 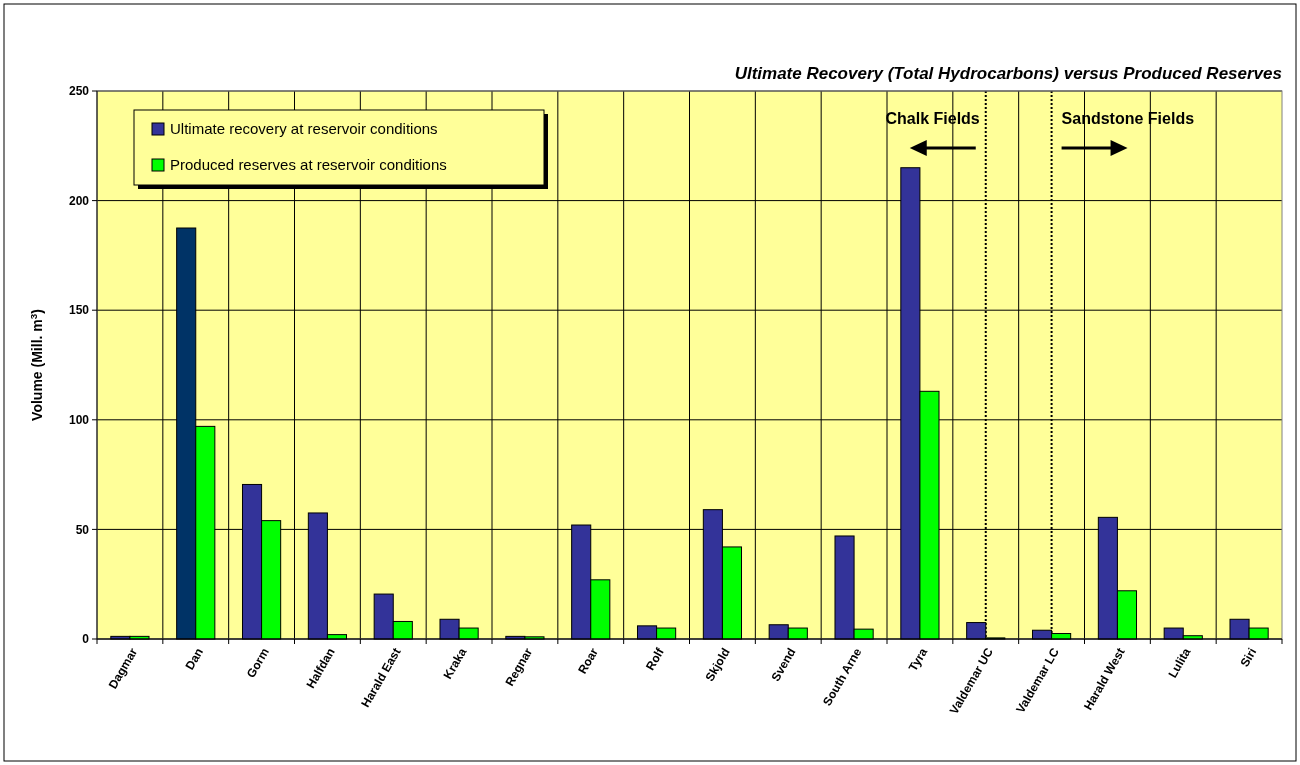 What do you see at coordinates (79, 310) in the screenshot?
I see `y-tick-label: 150` at bounding box center [79, 310].